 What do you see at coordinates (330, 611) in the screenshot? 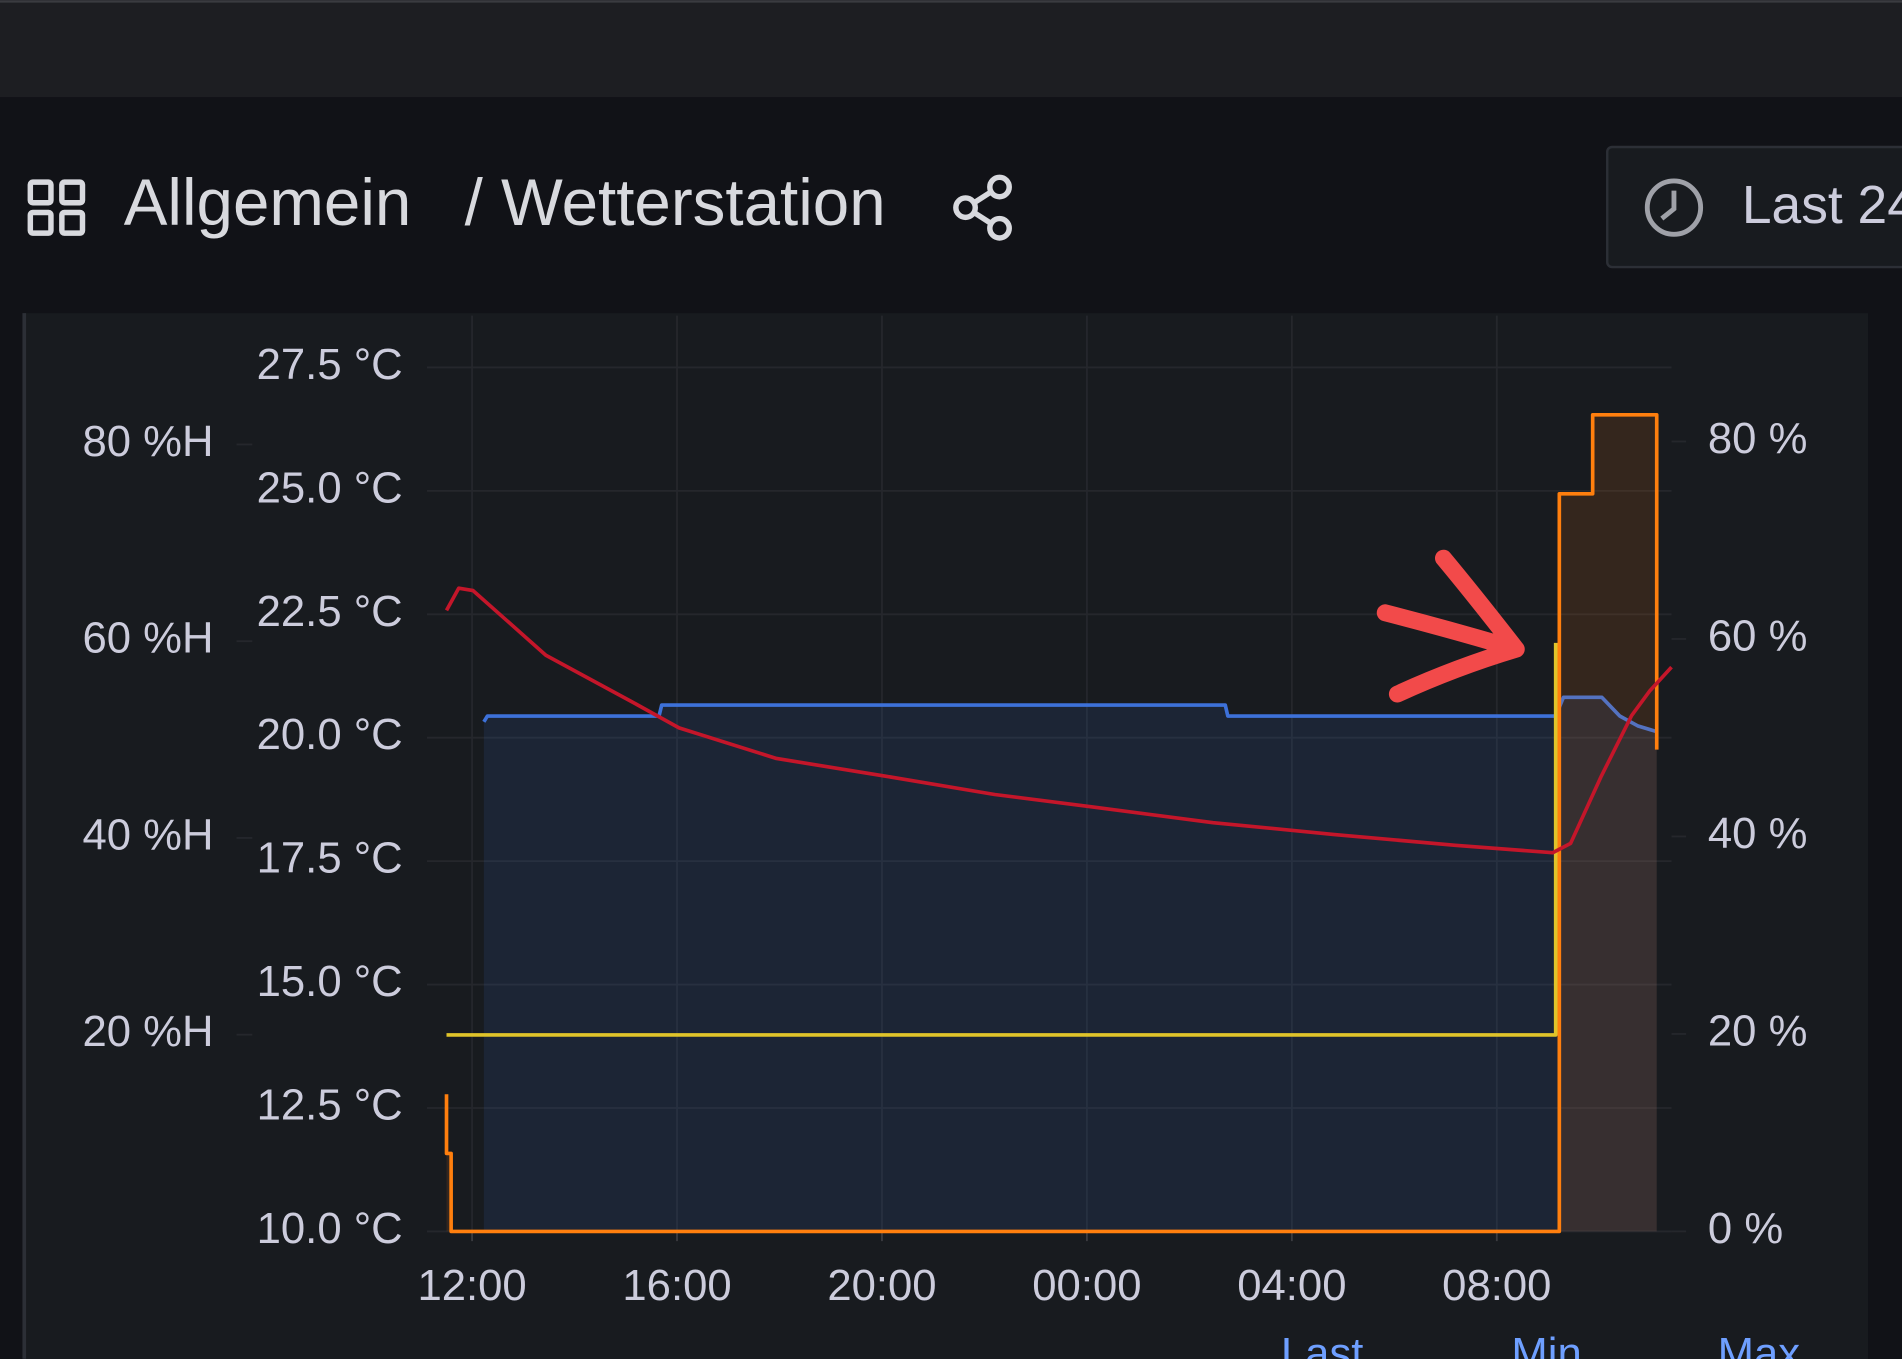
I see `y-tick-label: 22.5 °C` at bounding box center [330, 611].